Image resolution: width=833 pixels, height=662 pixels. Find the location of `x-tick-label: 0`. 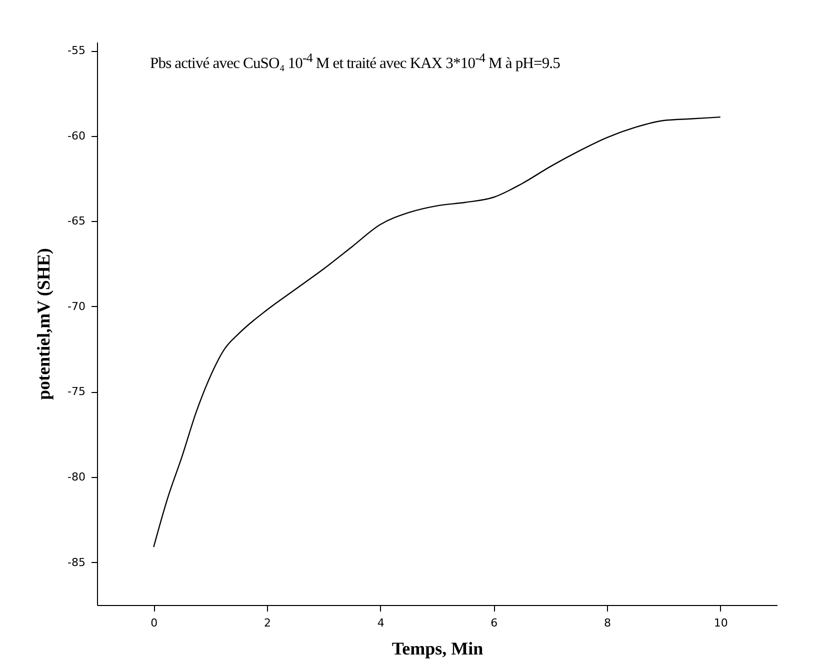

x-tick-label: 0 is located at coordinates (154, 623).